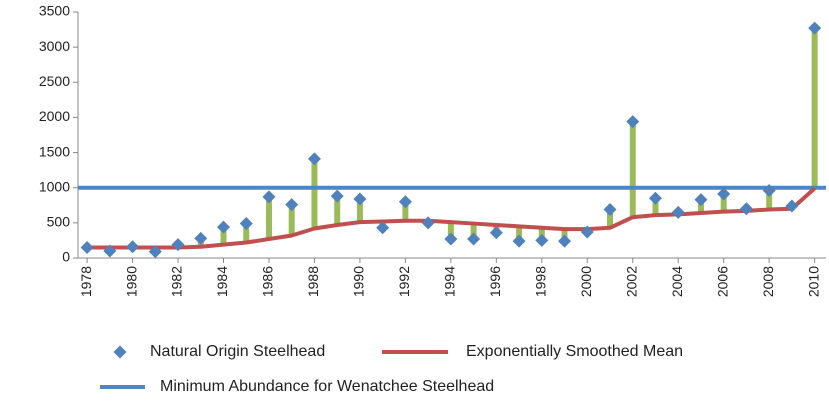 The image size is (829, 402). Describe the element at coordinates (222, 281) in the screenshot. I see `x-tick-label: 1984` at that location.